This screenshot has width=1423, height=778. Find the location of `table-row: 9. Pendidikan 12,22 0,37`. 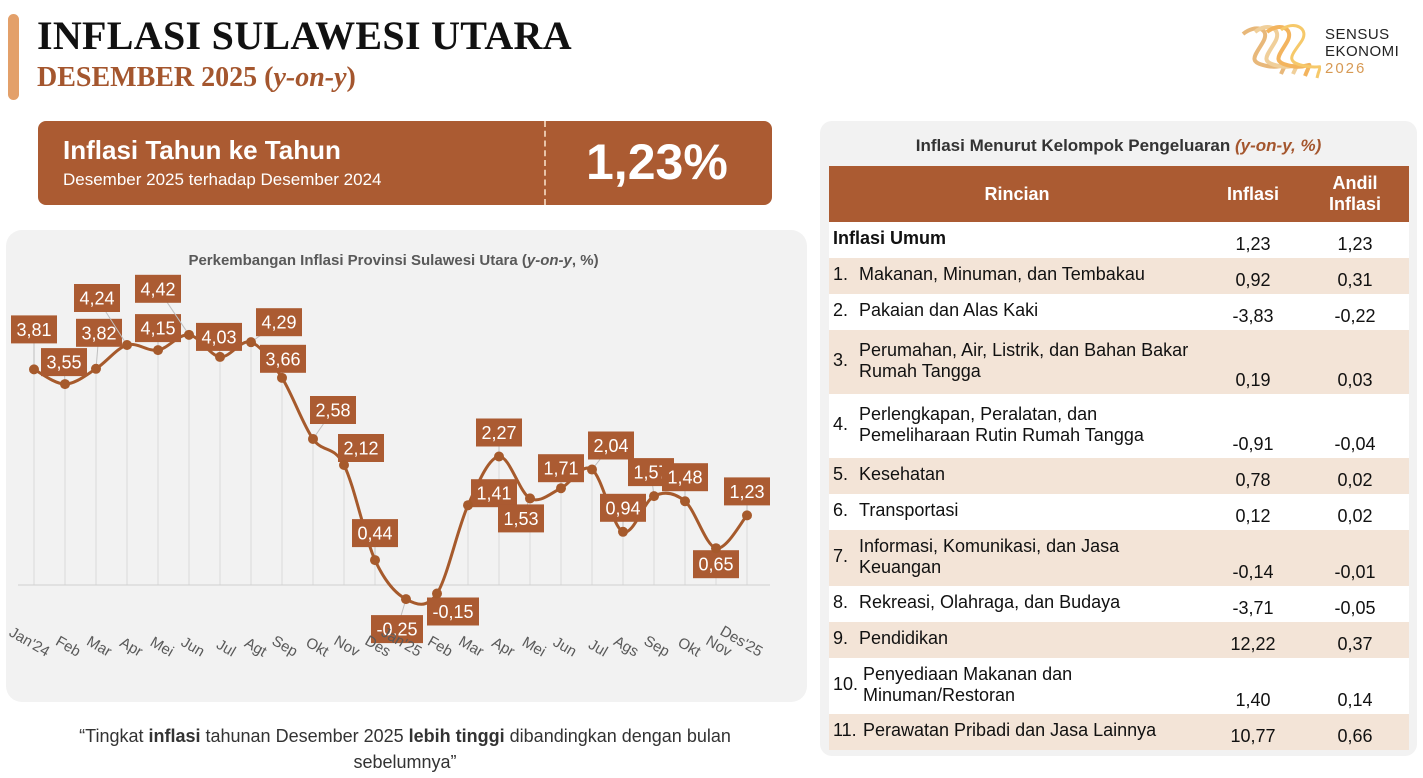

table-row: 9. Pendidikan 12,22 0,37 is located at coordinates (1119, 640).